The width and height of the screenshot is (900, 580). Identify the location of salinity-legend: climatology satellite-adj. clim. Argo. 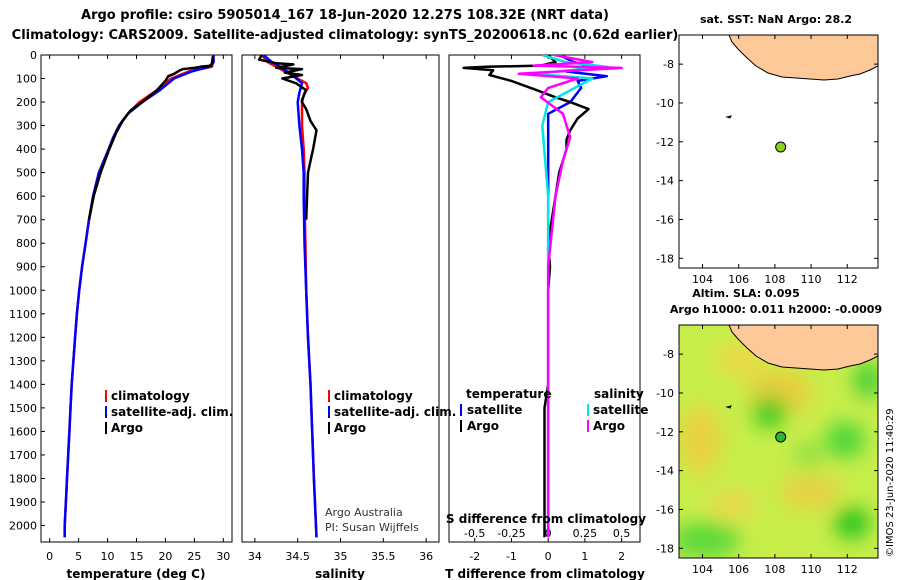
(392, 412).